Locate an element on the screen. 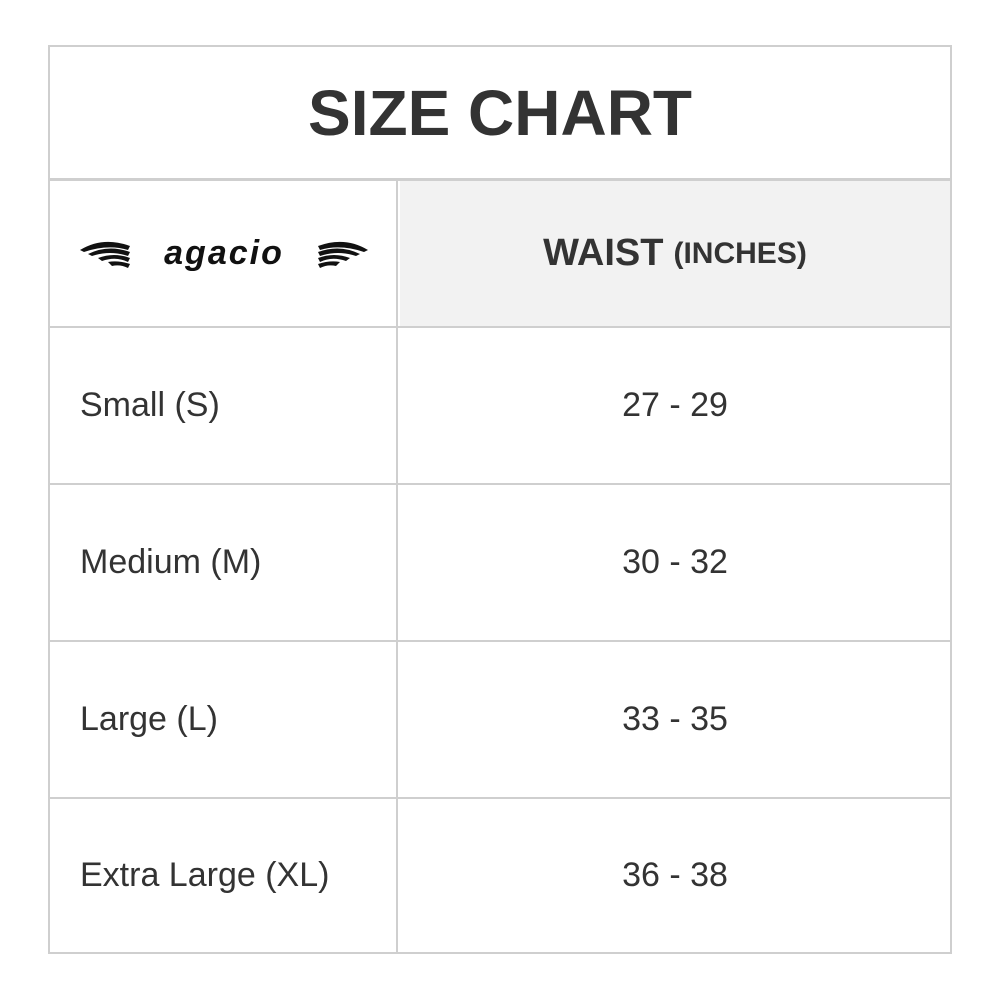  svg-text: agacio is located at coordinates (224, 253).